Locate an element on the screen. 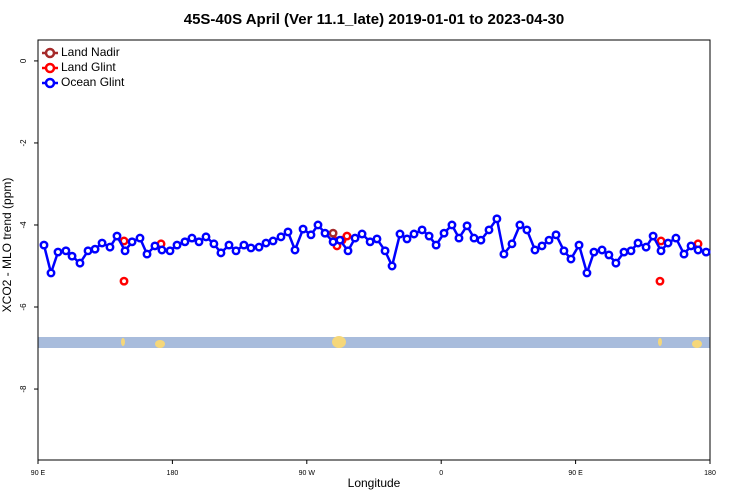  x-tick-label: 0 is located at coordinates (441, 473).